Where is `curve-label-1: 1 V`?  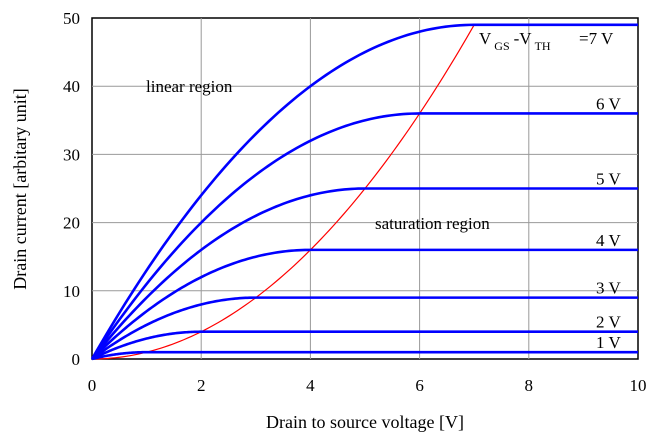 curve-label-1: 1 V is located at coordinates (608, 342).